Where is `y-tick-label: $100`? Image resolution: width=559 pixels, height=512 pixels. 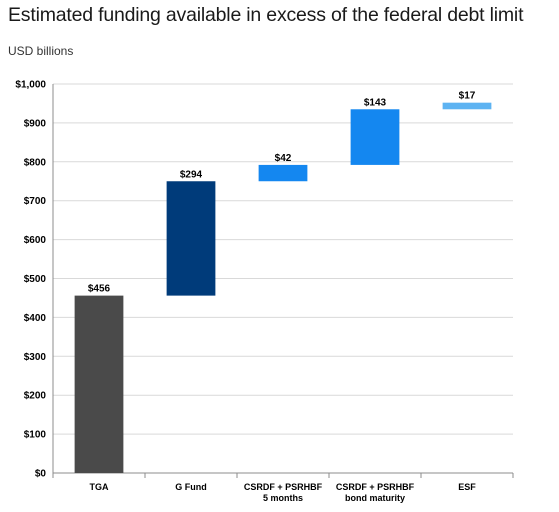
y-tick-label: $100 is located at coordinates (35, 435).